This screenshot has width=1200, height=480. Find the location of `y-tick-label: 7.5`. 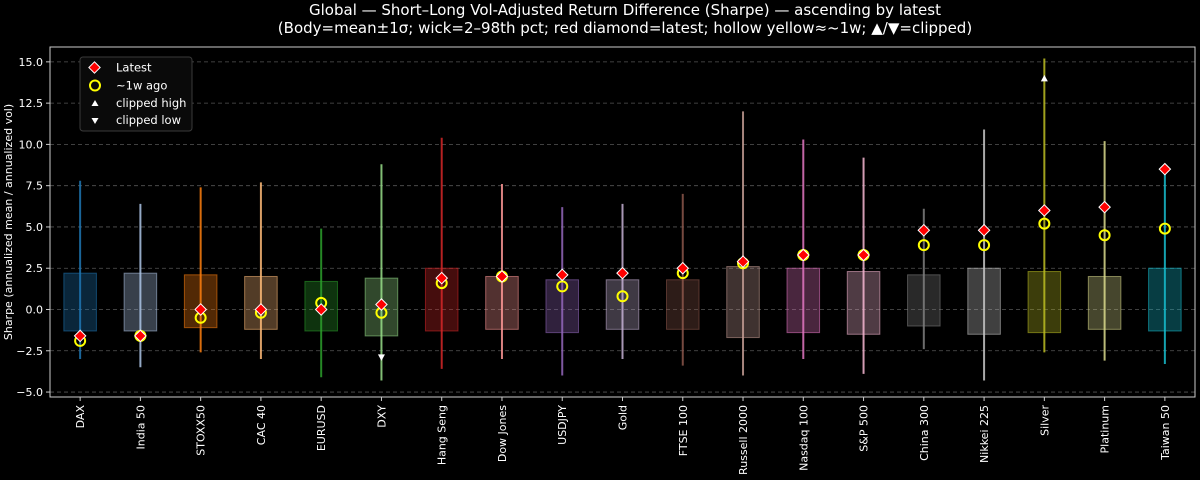

y-tick-label: 7.5 is located at coordinates (35, 186).